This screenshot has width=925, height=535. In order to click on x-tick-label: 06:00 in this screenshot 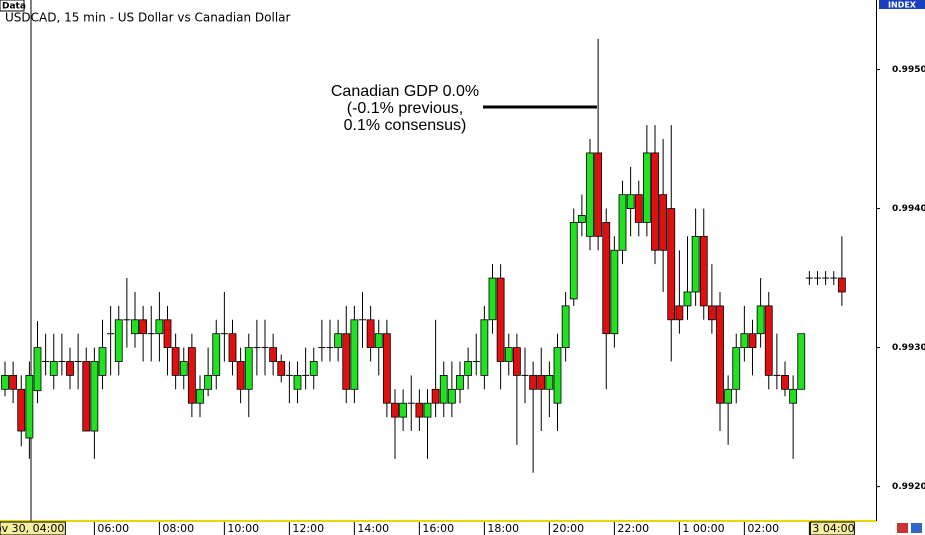, I will do `click(113, 528)`.